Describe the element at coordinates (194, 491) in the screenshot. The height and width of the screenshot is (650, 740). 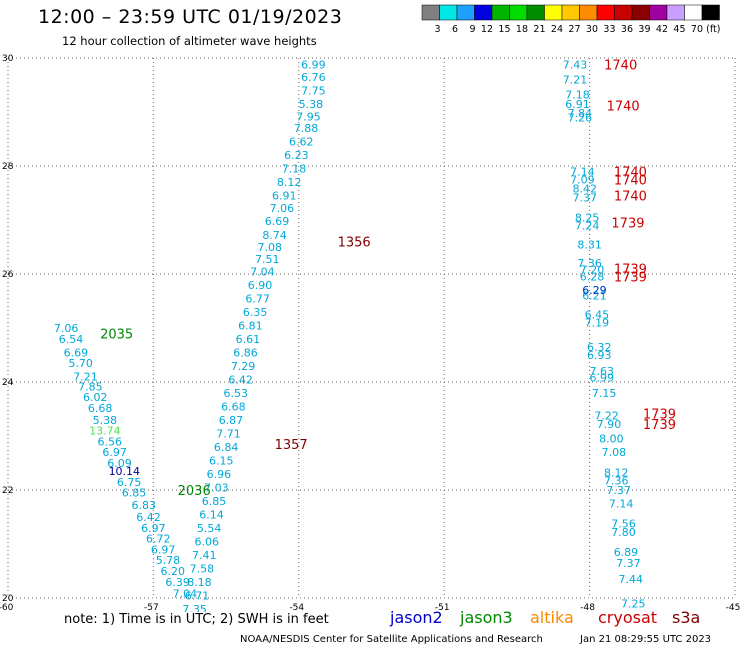
I see `pass-time-label: 2036` at that location.